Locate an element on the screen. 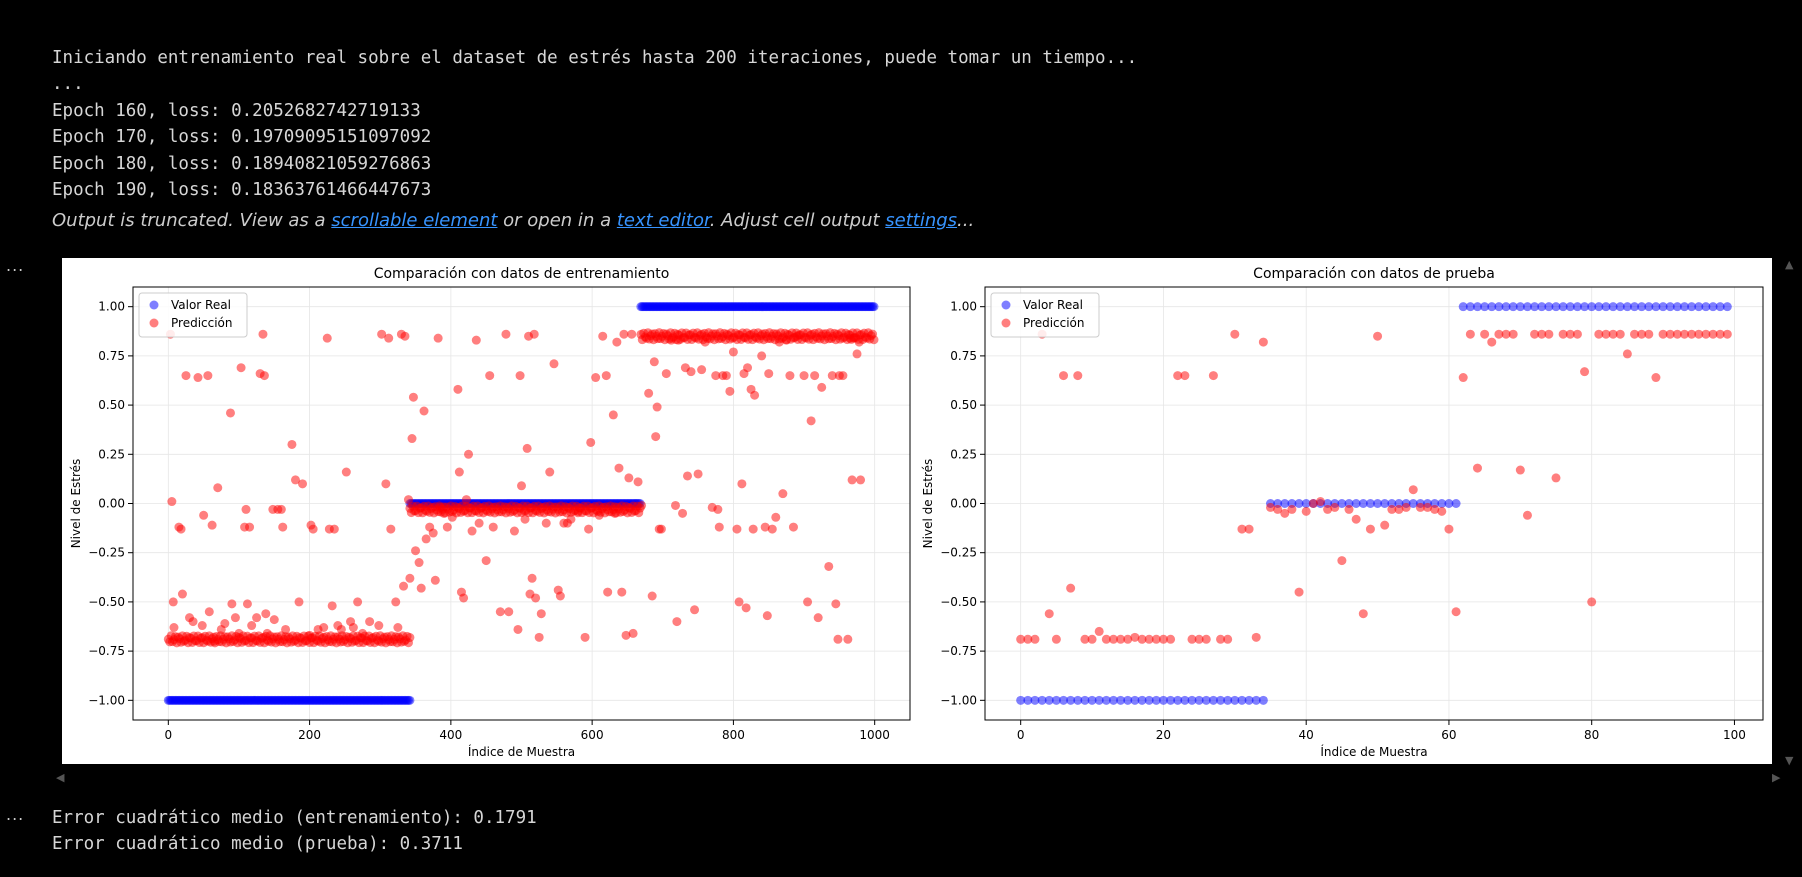 The width and height of the screenshot is (1802, 877). scroll-right-arrow: ▶ is located at coordinates (1776, 777).